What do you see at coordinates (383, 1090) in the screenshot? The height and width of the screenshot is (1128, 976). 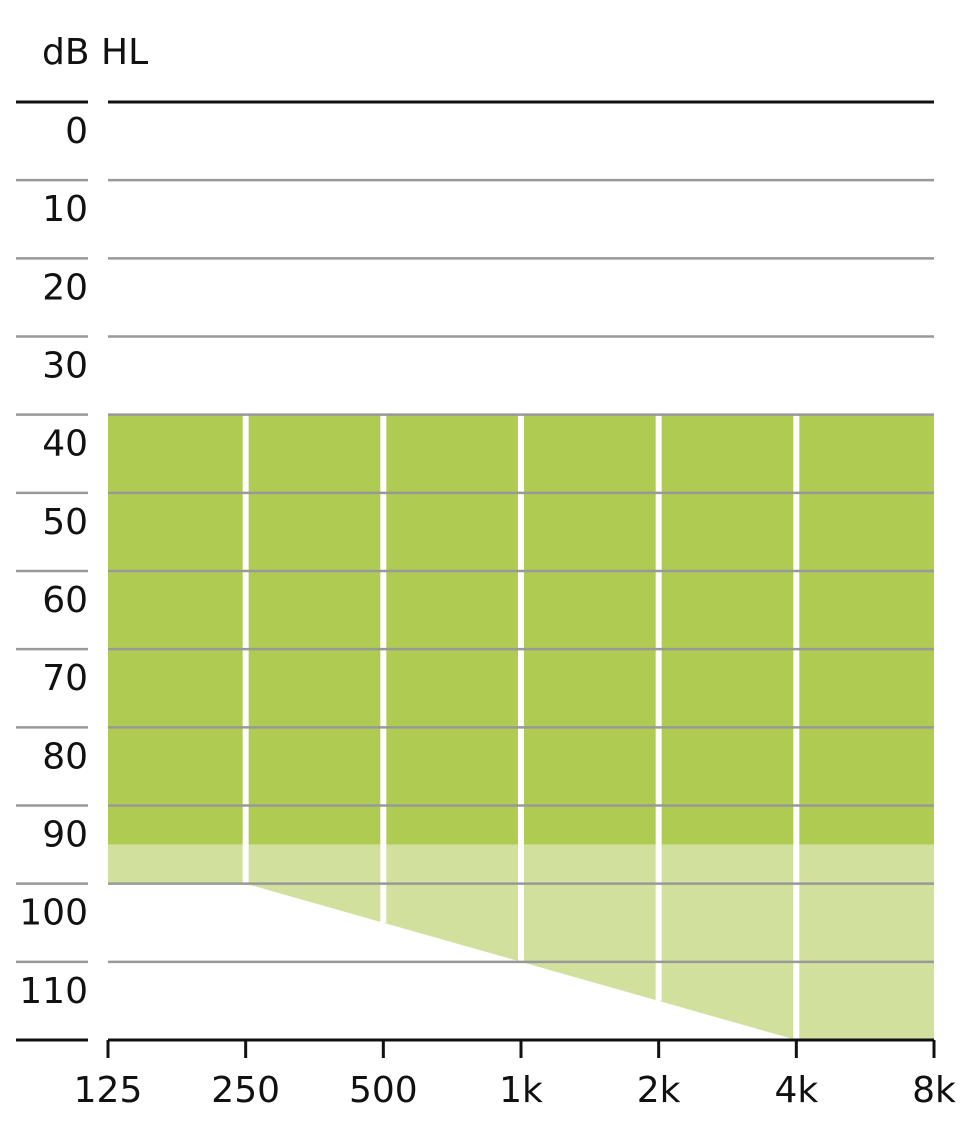 I see `x-tick-label: 500` at bounding box center [383, 1090].